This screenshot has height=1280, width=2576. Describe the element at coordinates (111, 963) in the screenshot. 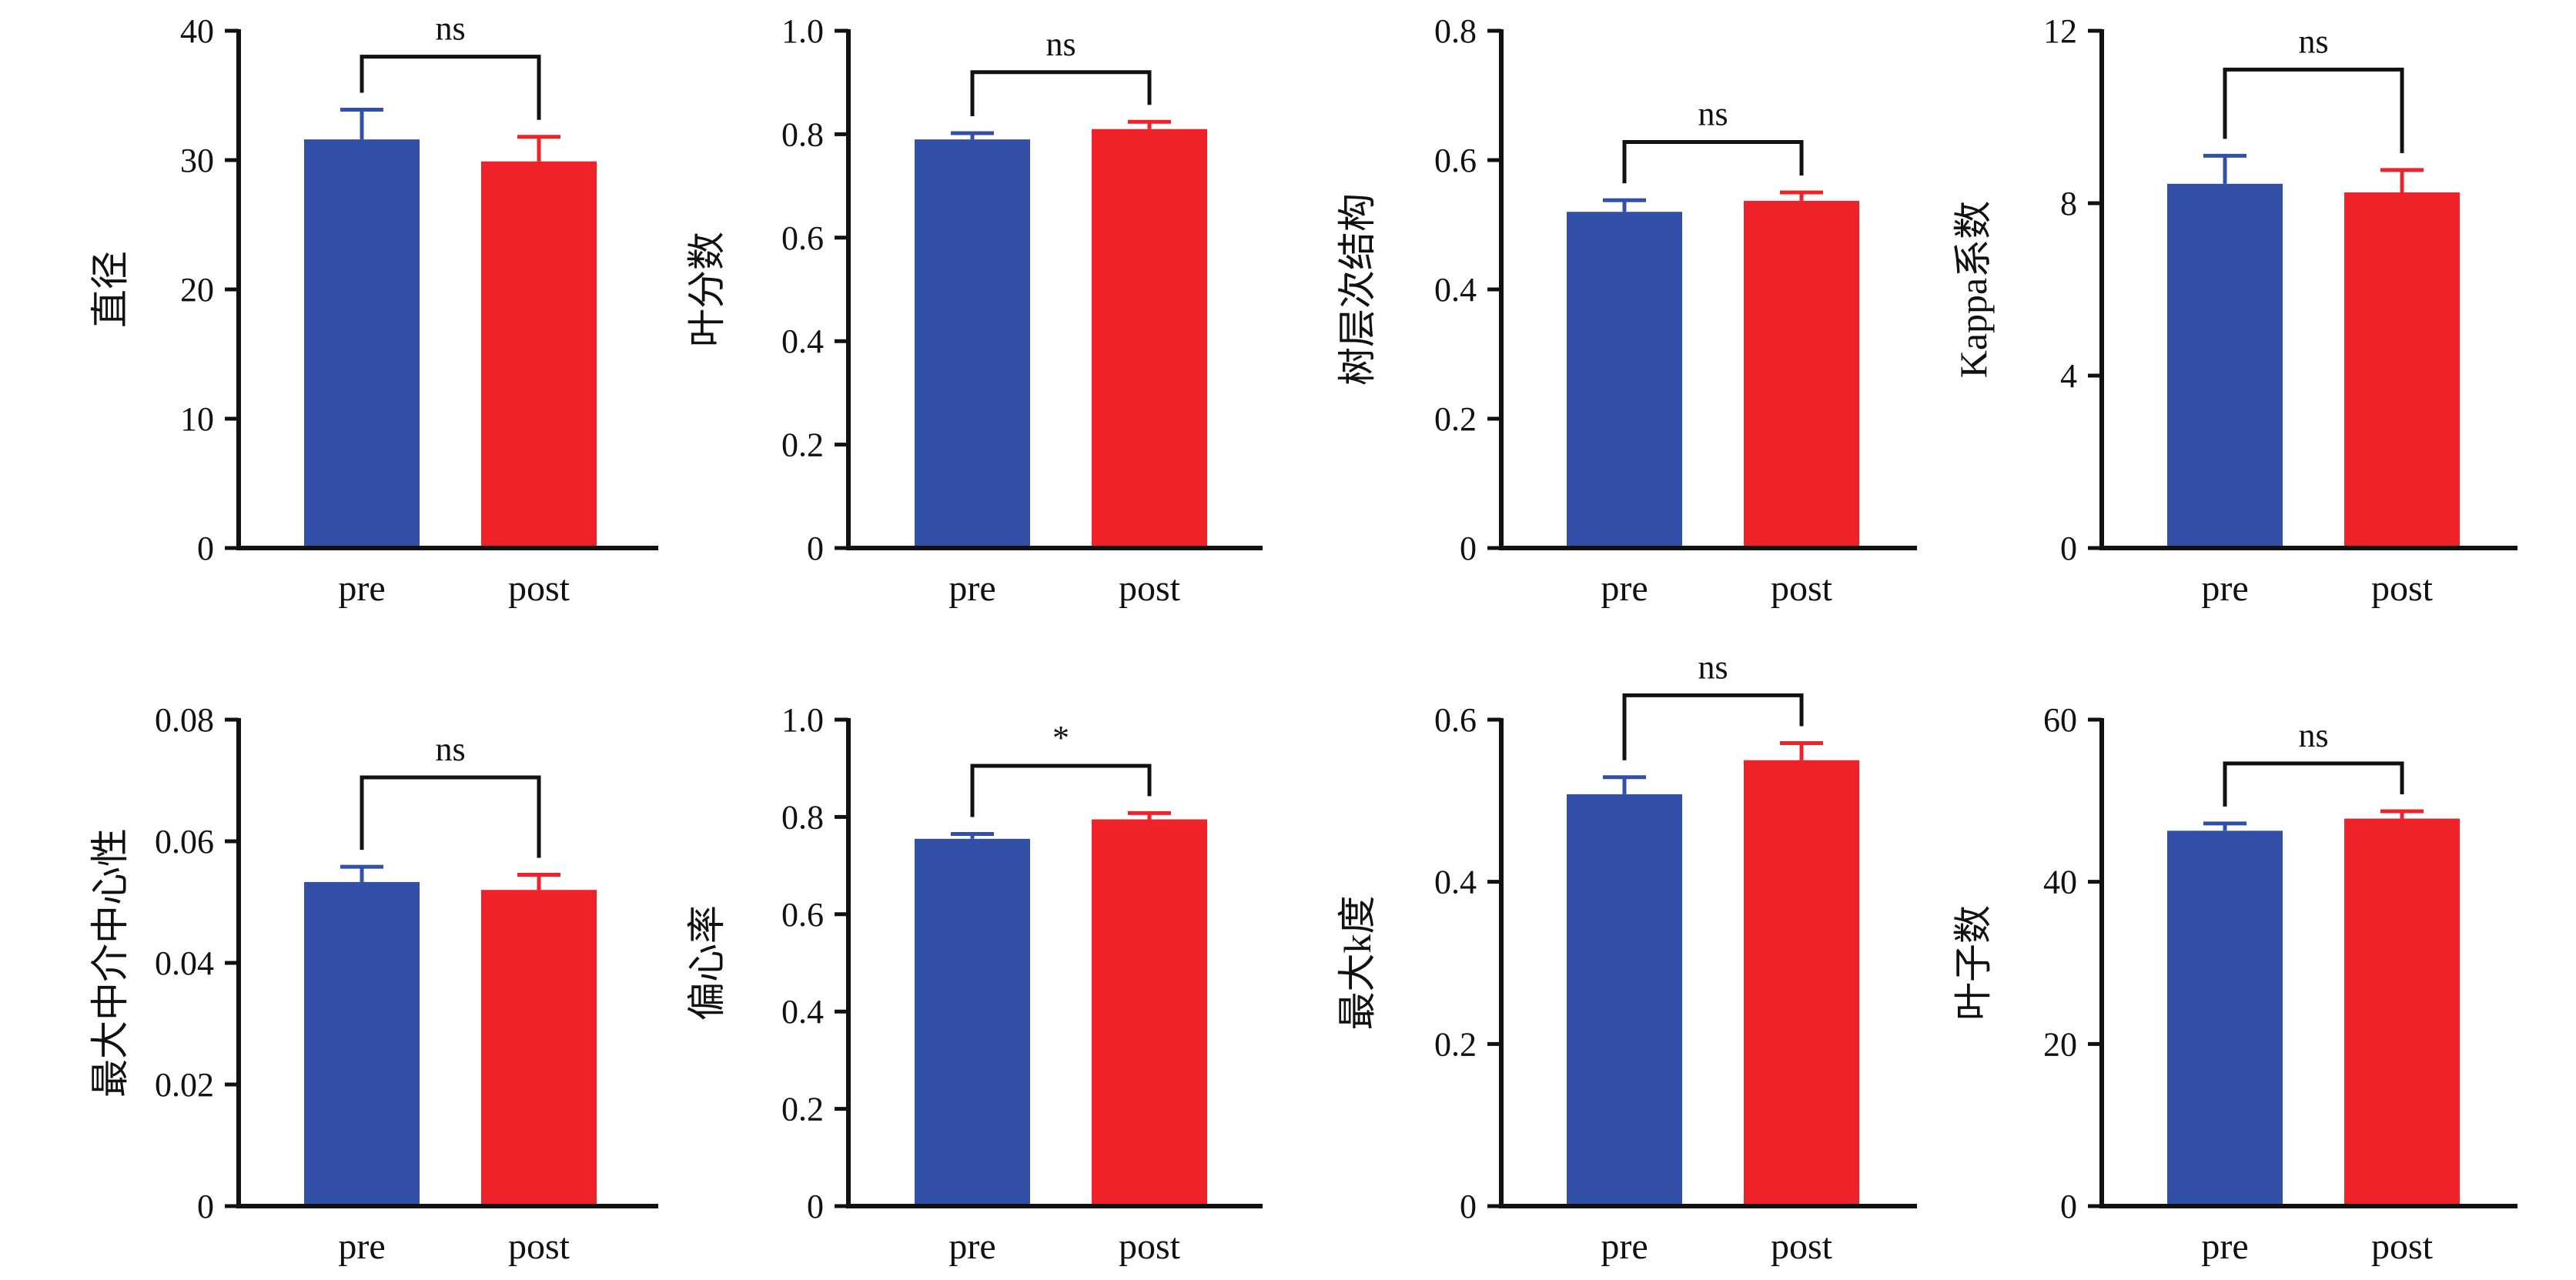

I see `y-axis-title: 最大中介中心性` at that location.